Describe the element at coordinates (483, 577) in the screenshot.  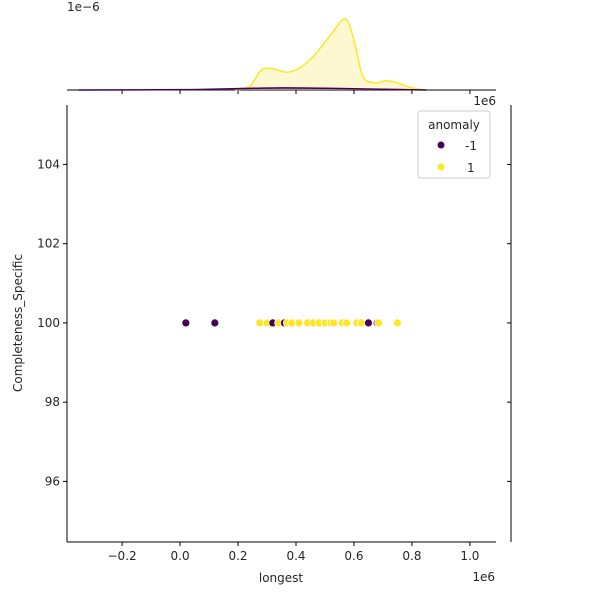
I see `x-offset-label: 1e6` at that location.